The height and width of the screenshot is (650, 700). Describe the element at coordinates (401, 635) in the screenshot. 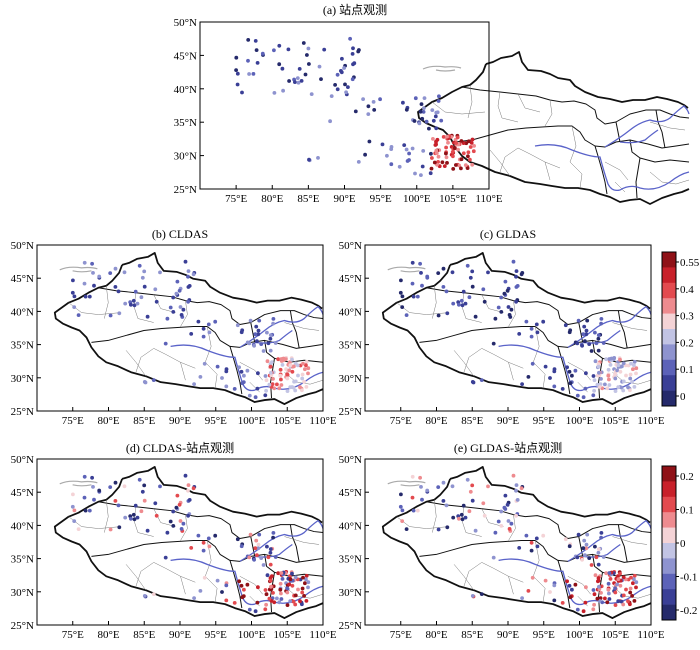

I see `x-tick-label: 75°E` at that location.